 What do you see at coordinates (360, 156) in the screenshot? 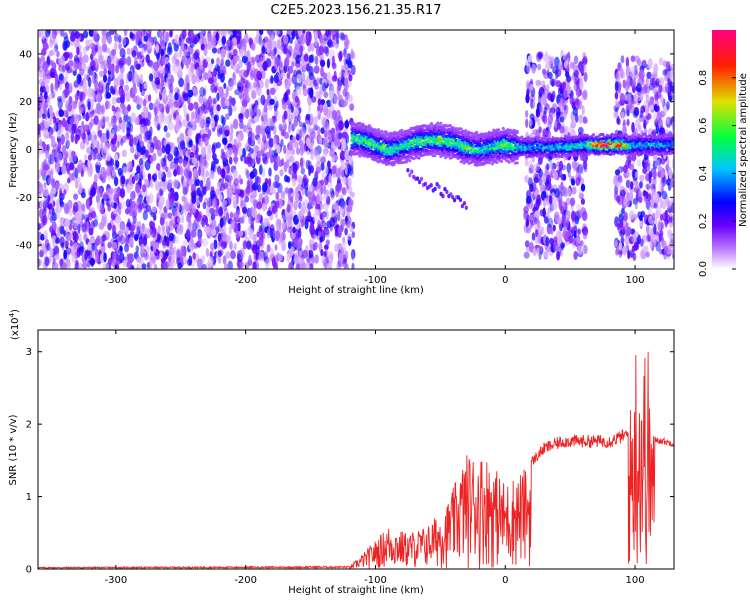
I see `spectrogram-signal-cell` at bounding box center [360, 156].